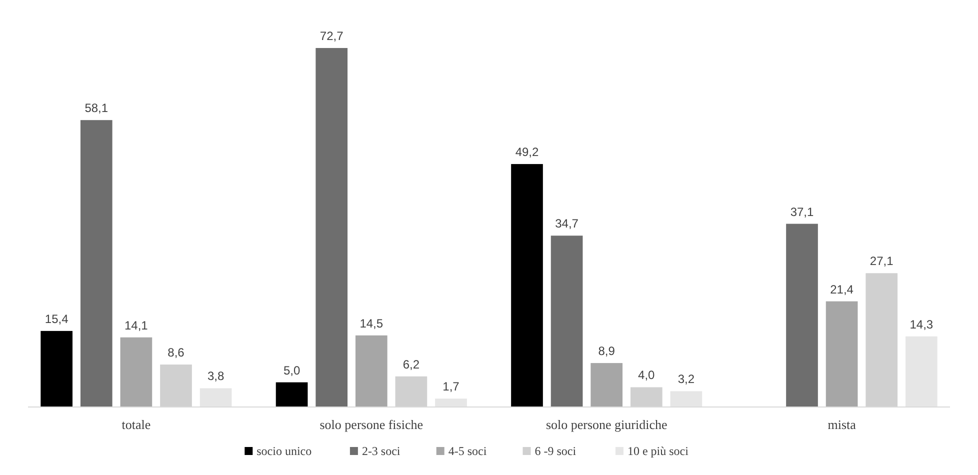 This screenshot has width=978, height=475. I want to click on x-tick-label: solo persone giuridiche, so click(607, 424).